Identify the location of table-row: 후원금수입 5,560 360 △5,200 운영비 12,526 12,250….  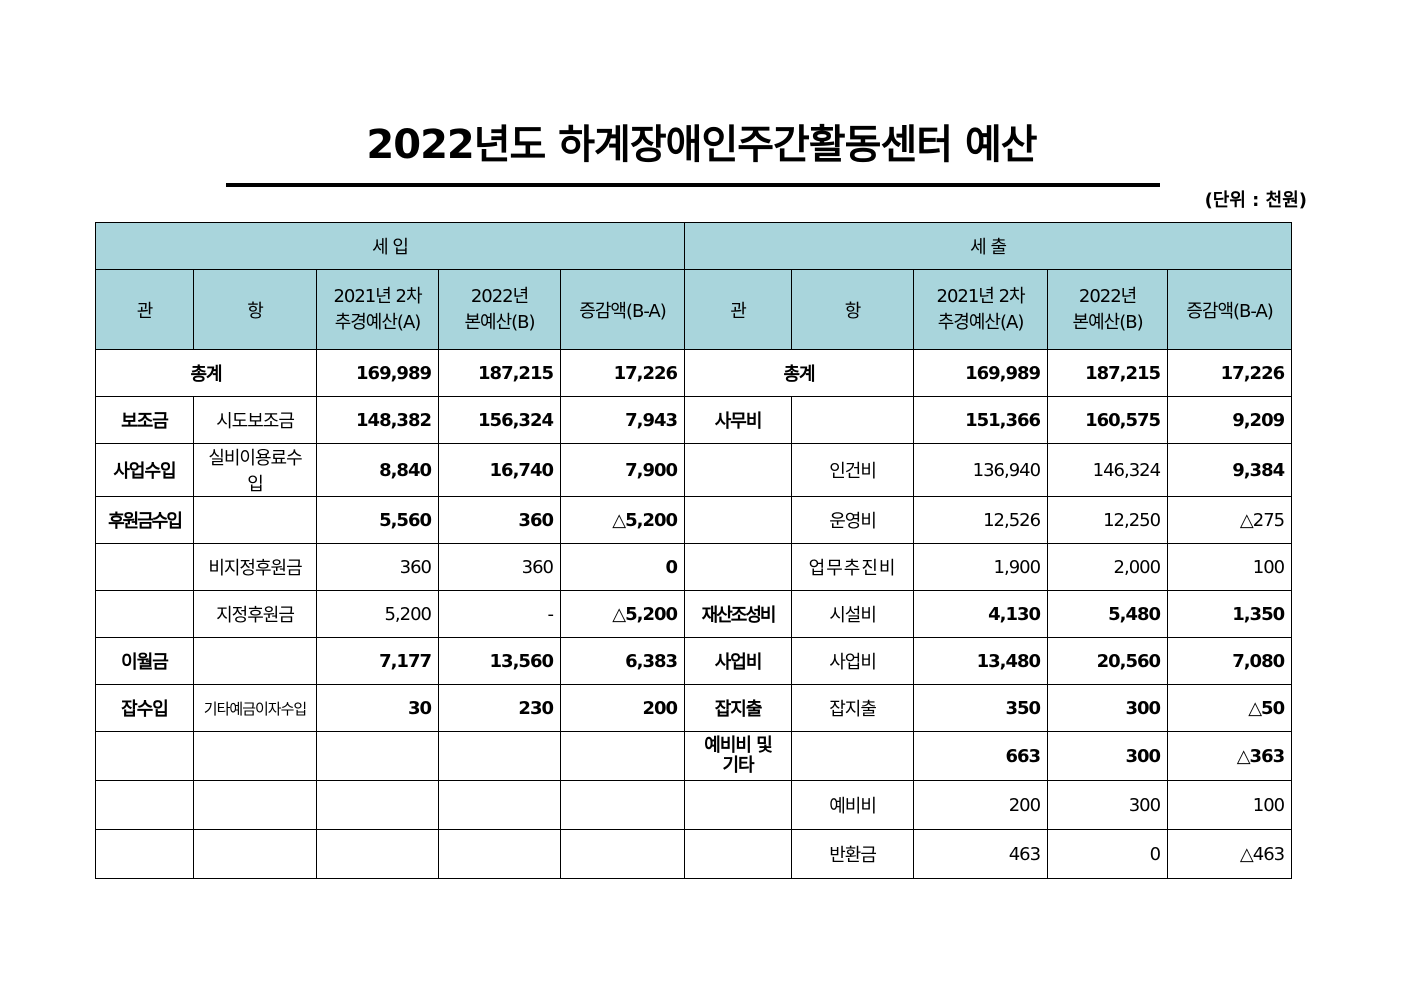
(694, 520).